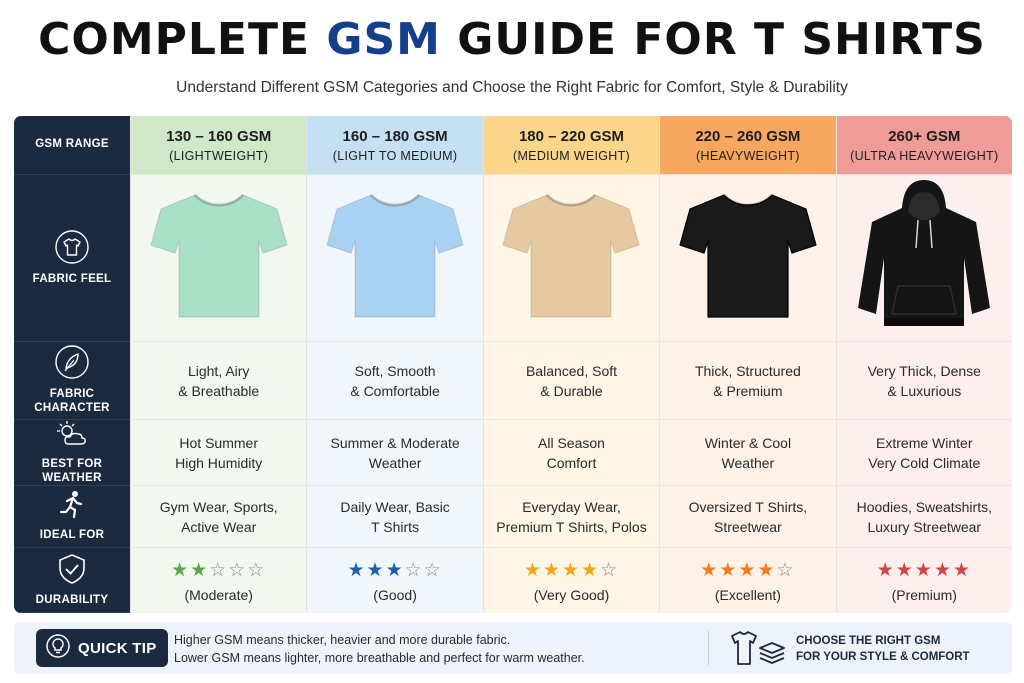 The width and height of the screenshot is (1024, 683). Describe the element at coordinates (571, 506) in the screenshot. I see `ideal-line: Everyday Wear,` at that location.